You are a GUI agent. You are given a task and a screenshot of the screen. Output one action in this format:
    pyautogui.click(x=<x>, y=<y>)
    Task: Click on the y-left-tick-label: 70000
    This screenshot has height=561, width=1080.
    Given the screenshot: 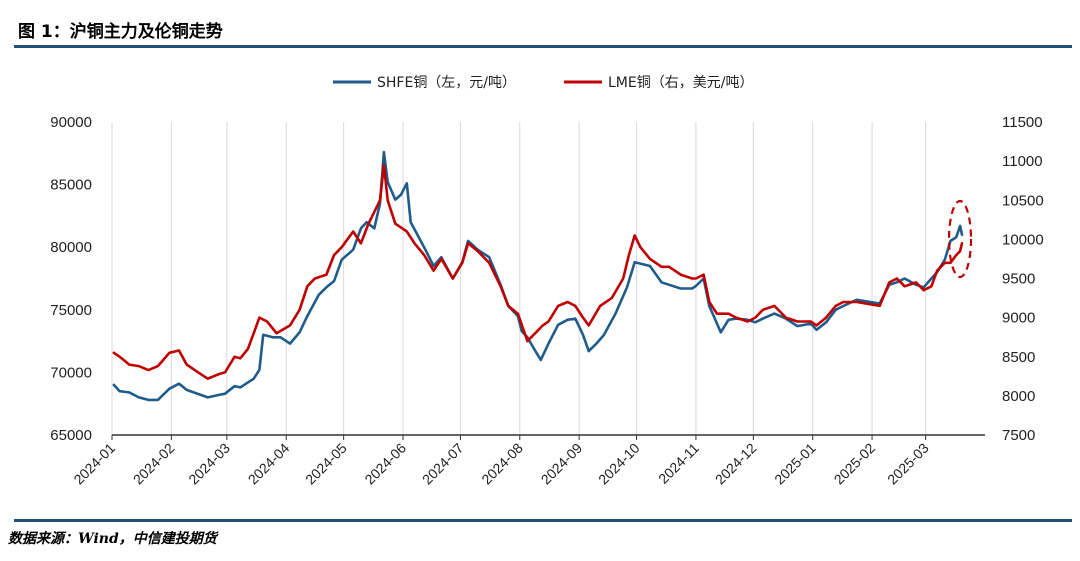 What is the action you would take?
    pyautogui.click(x=71, y=372)
    